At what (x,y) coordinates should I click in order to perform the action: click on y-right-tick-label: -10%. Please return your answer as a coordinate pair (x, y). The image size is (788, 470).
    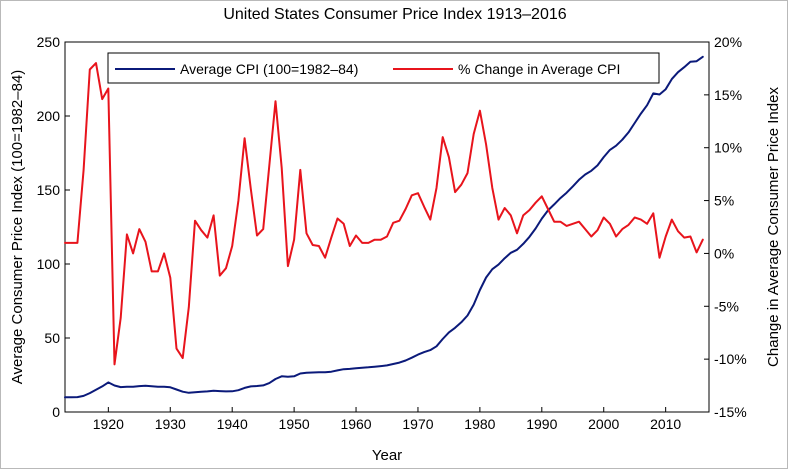
    Looking at the image, I should click on (730, 359).